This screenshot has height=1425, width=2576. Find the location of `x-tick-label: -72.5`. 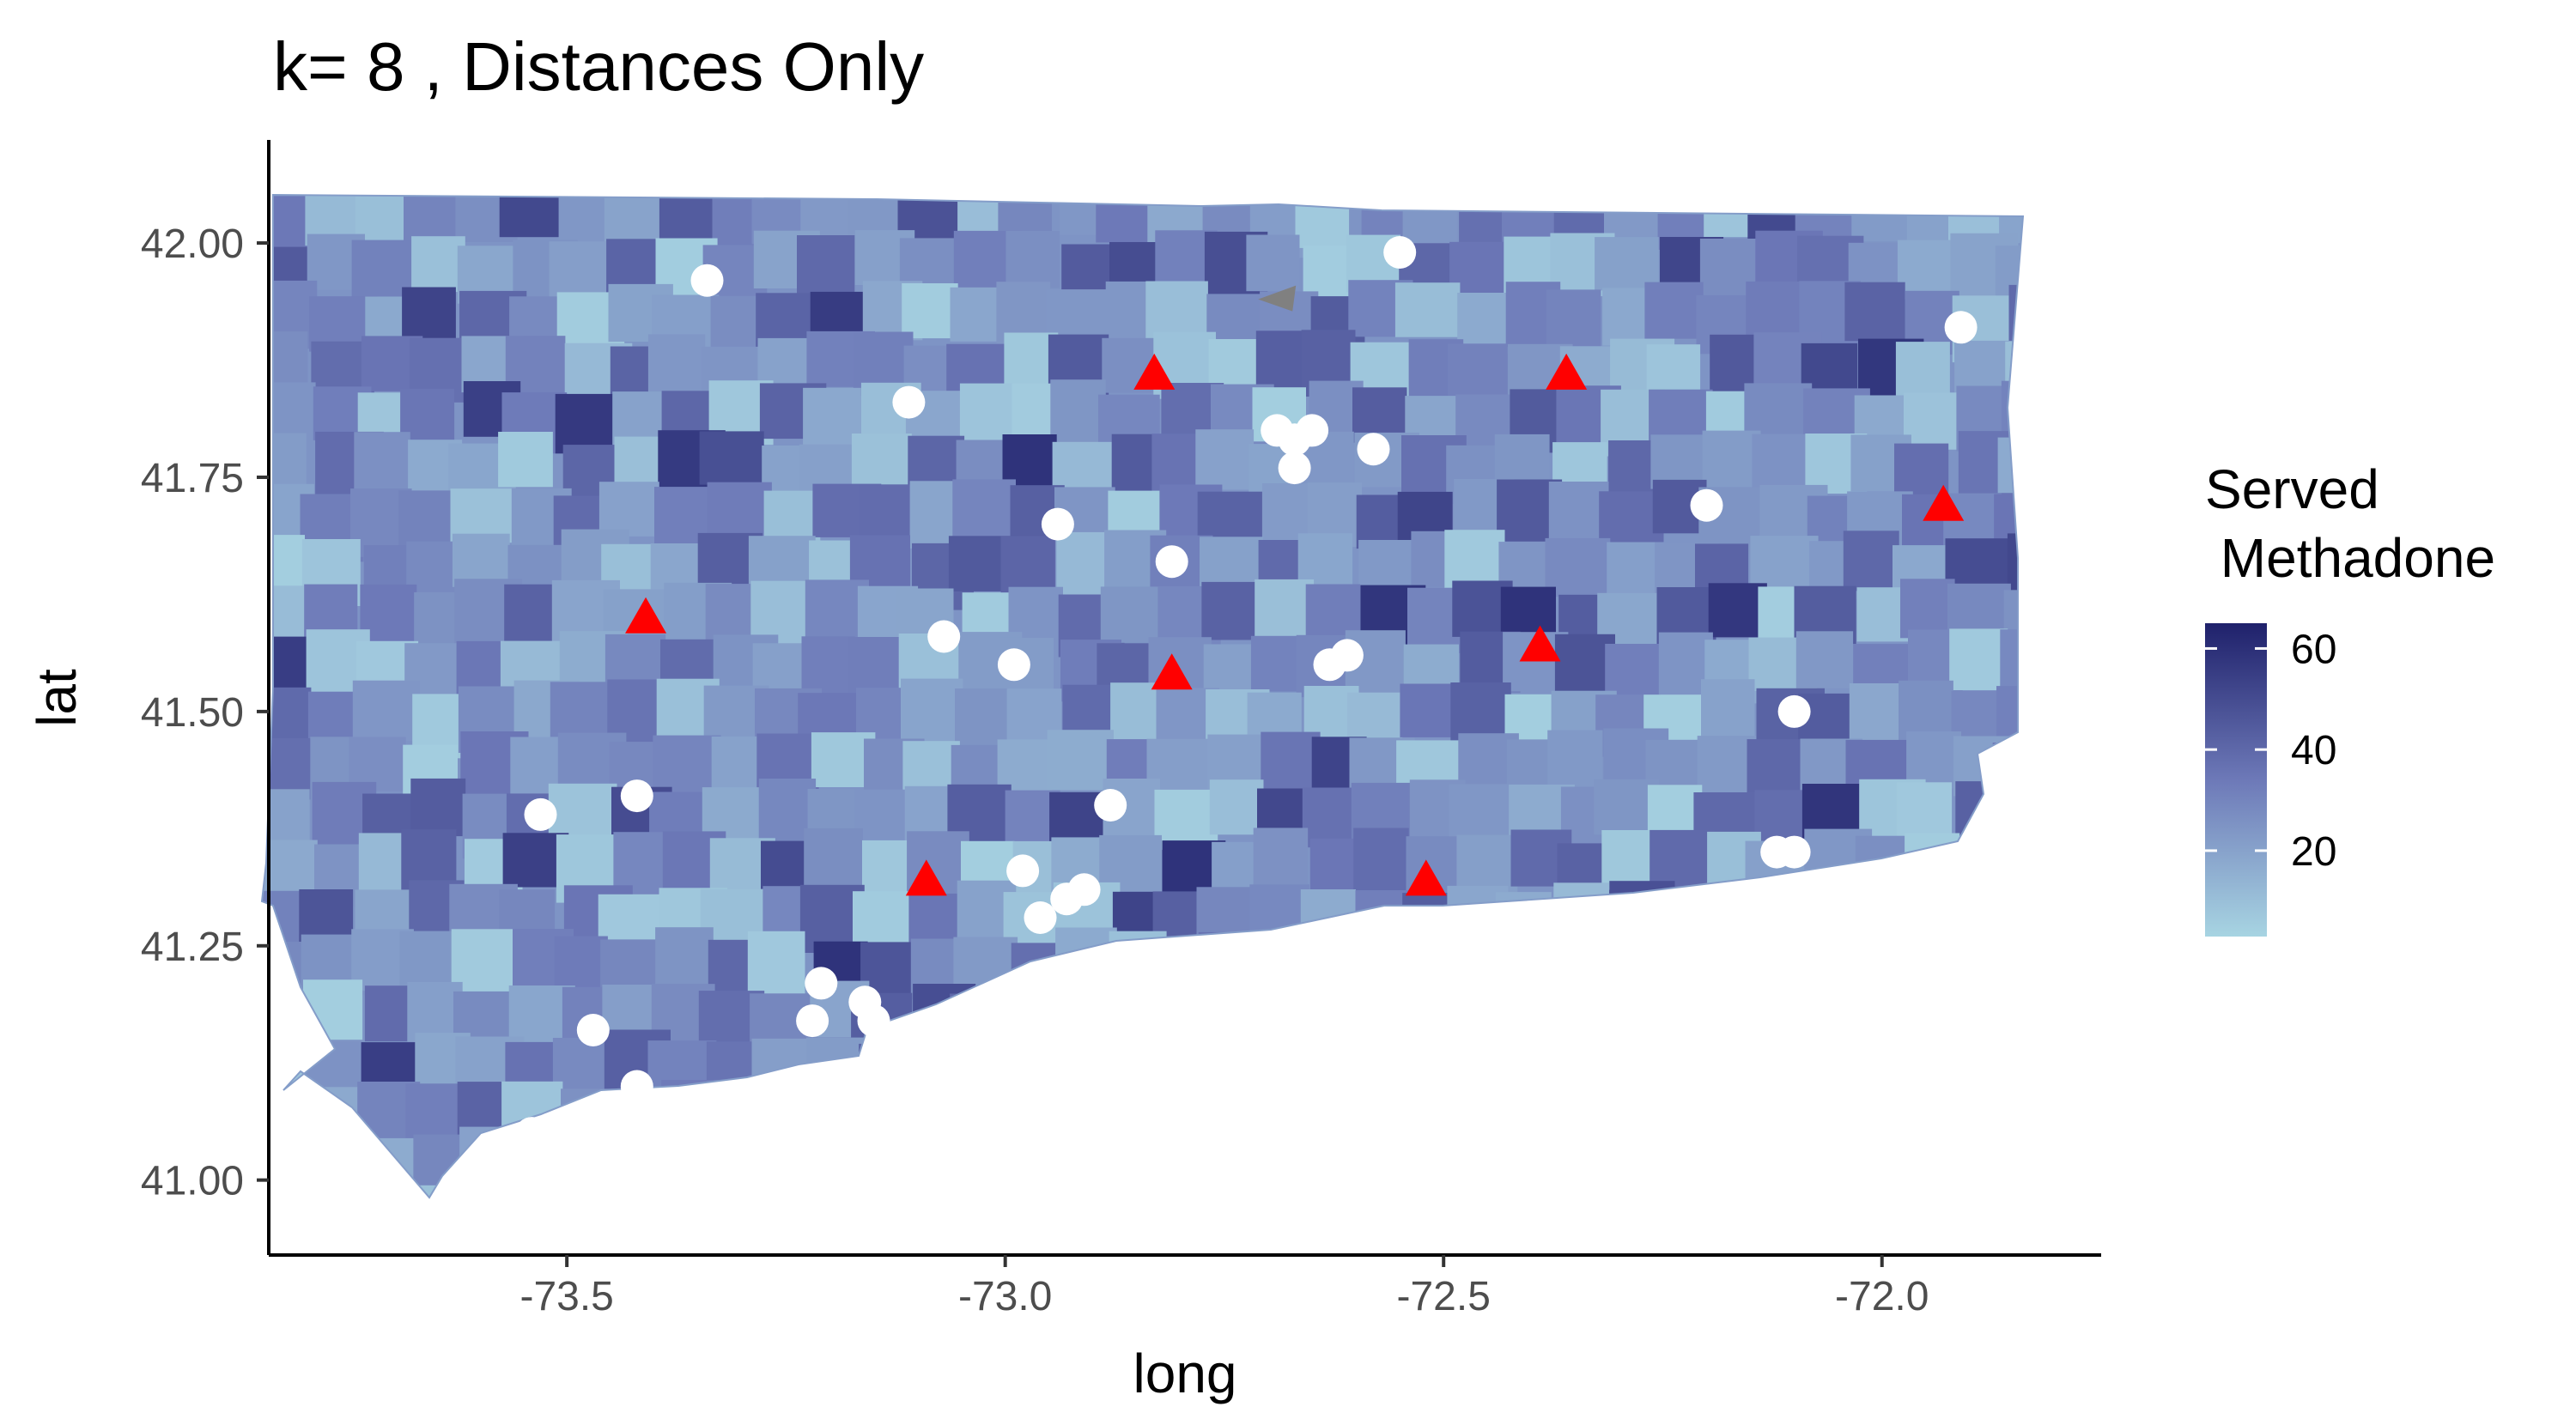

x-tick-label: -72.5 is located at coordinates (1444, 1296).